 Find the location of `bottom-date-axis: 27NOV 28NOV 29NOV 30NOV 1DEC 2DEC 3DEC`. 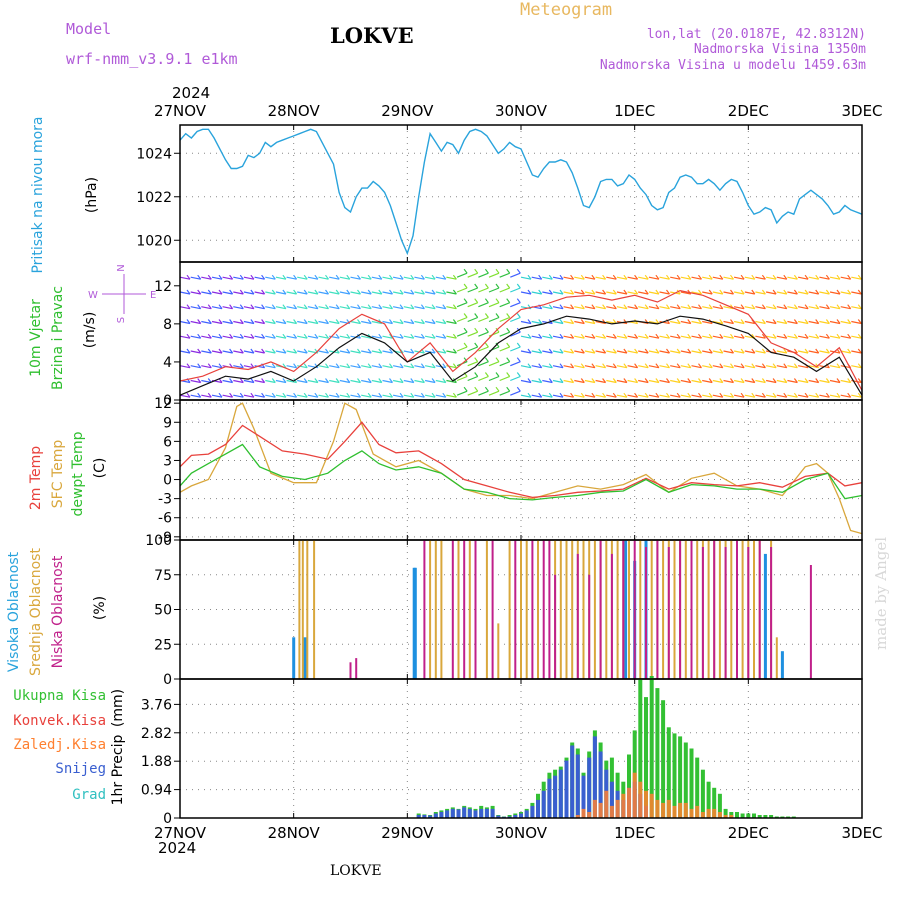

bottom-date-axis: 27NOV 28NOV 29NOV 30NOV 1DEC 2DEC 3DEC is located at coordinates (518, 833).